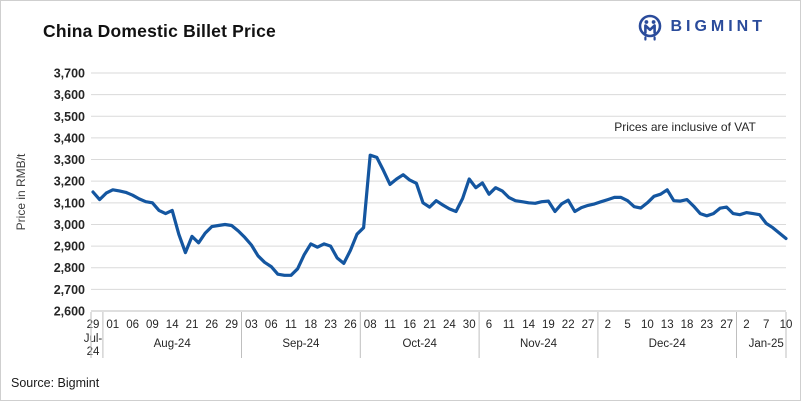 This screenshot has width=801, height=401. What do you see at coordinates (159, 31) in the screenshot?
I see `page-title: China Domestic Billet Price` at bounding box center [159, 31].